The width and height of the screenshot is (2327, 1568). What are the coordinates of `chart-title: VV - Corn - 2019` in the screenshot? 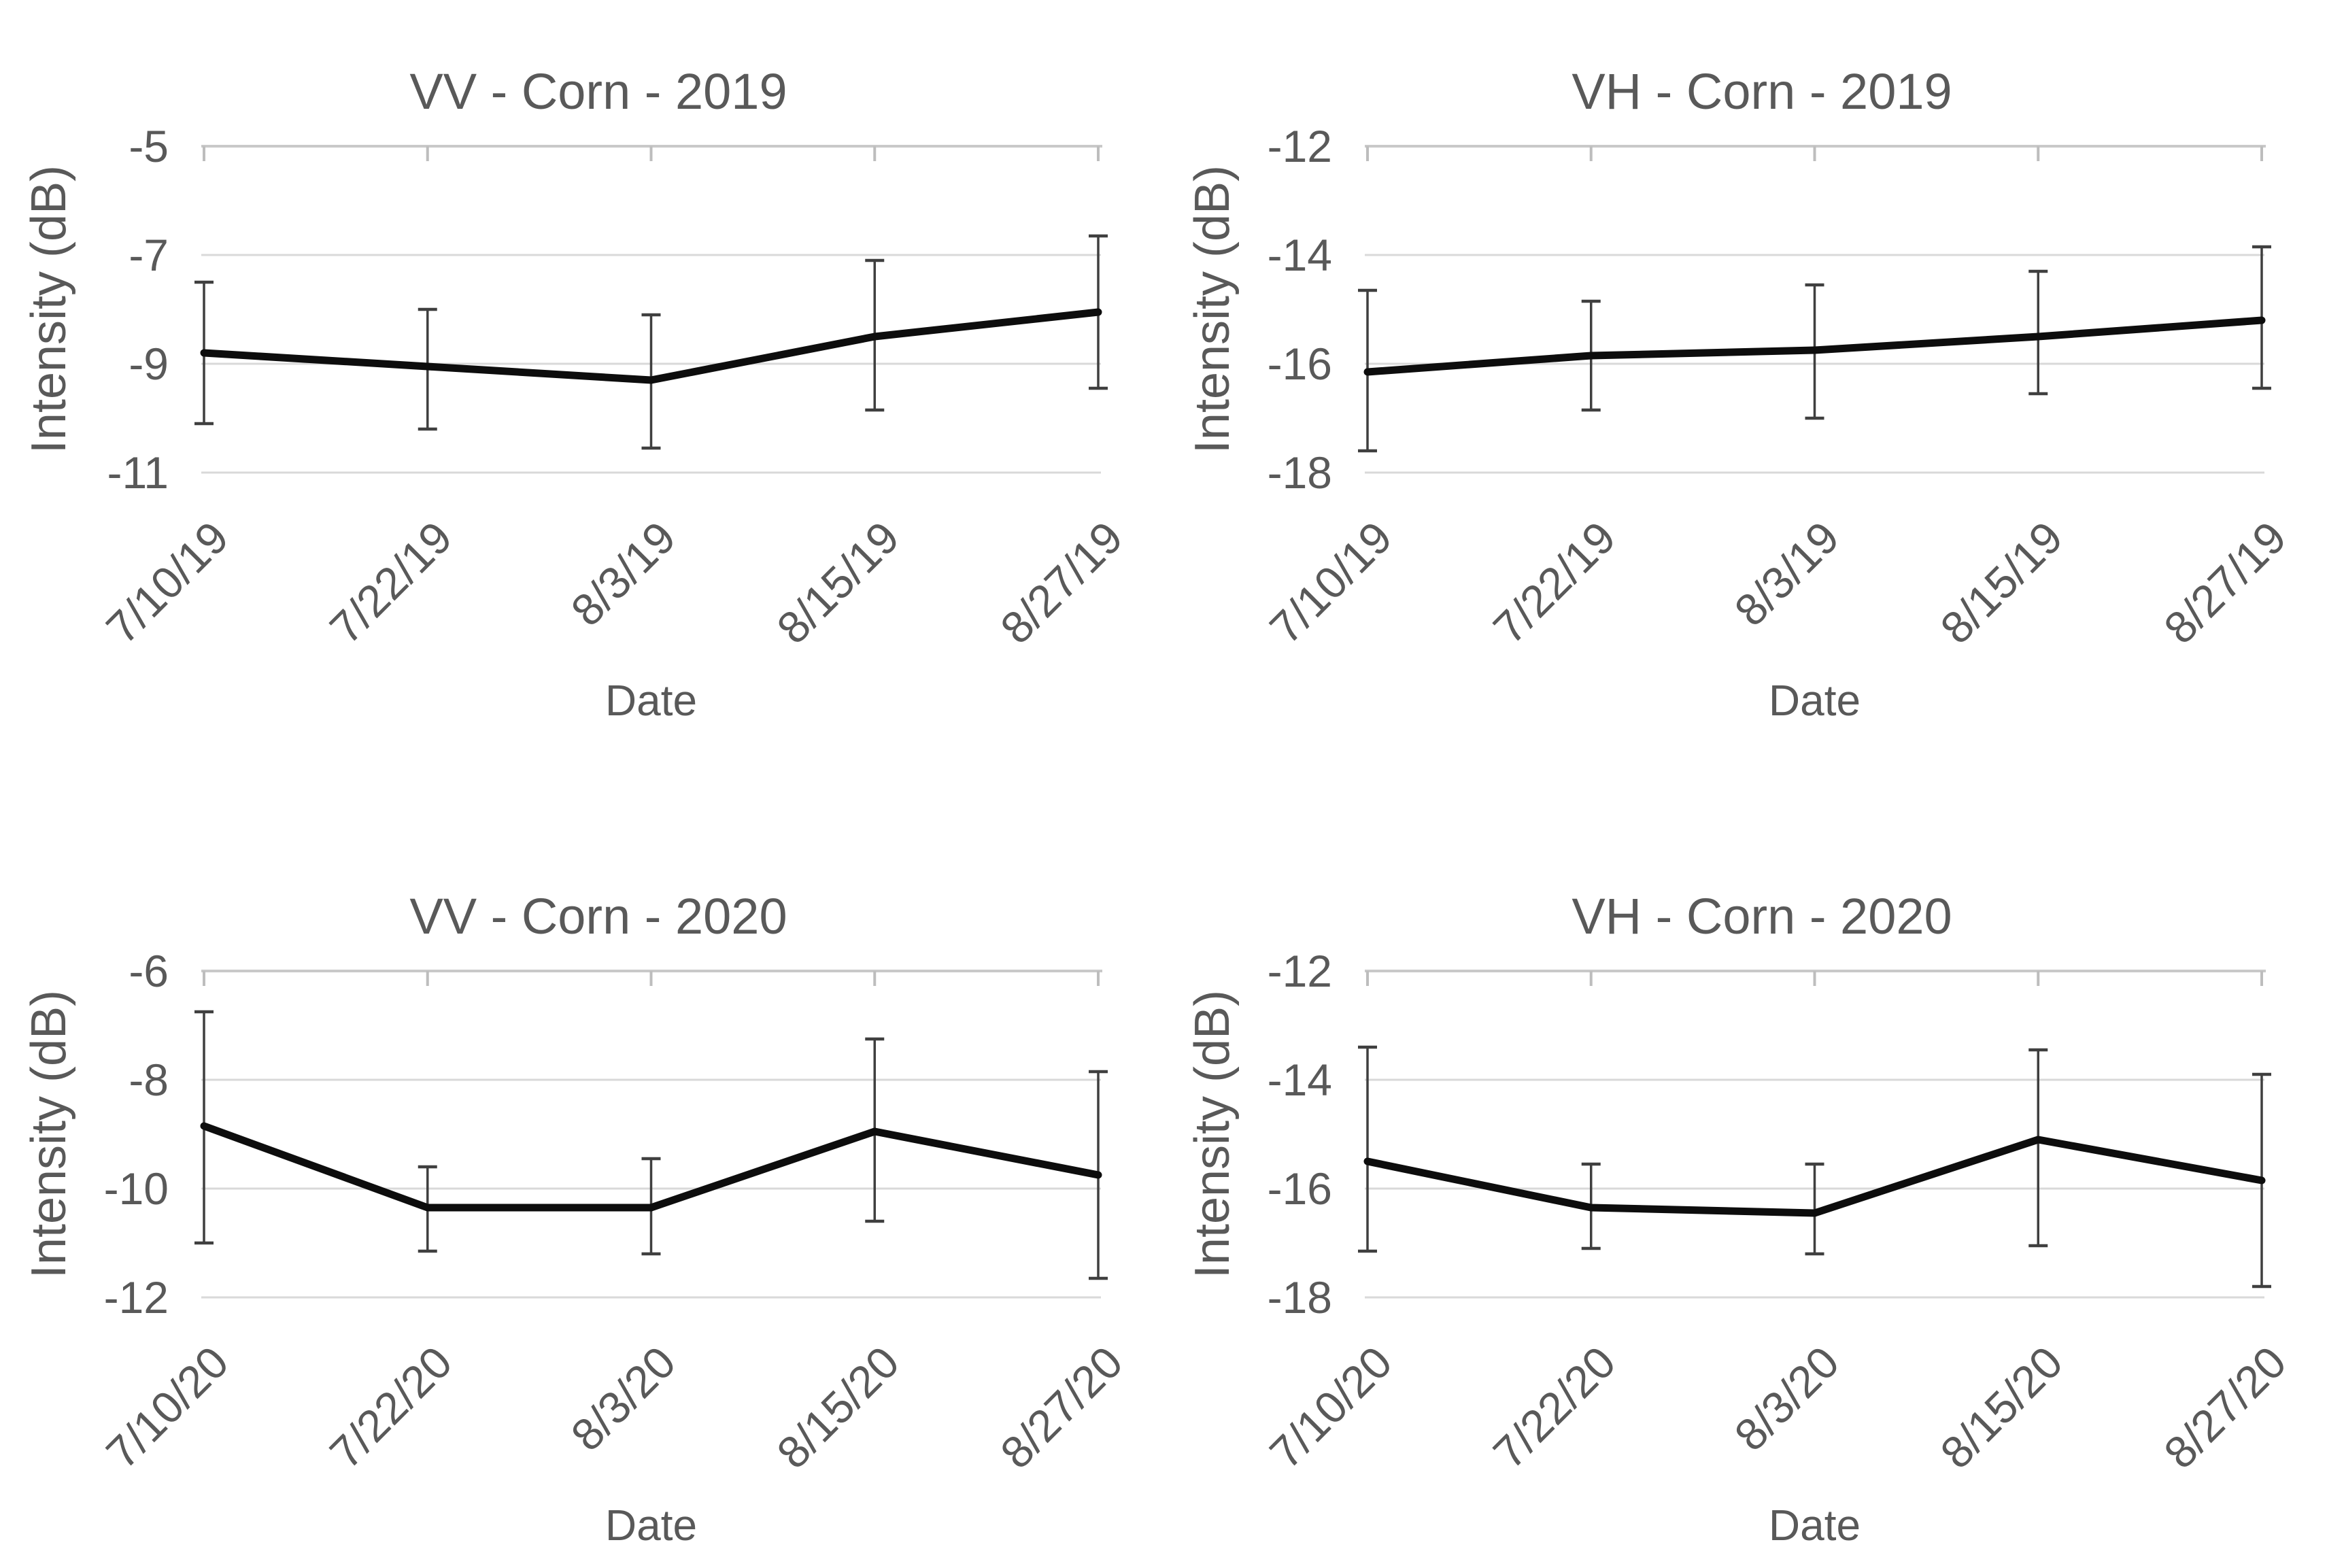 It's located at (598, 91).